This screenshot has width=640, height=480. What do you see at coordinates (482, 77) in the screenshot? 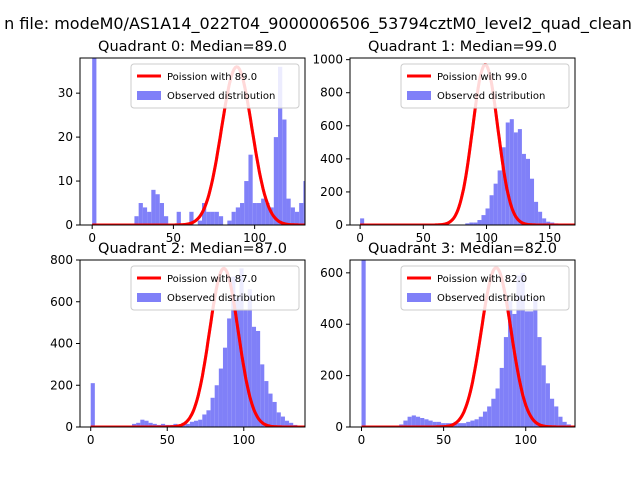
I see `legend-label-poisson: Poission with 99.0` at bounding box center [482, 77].